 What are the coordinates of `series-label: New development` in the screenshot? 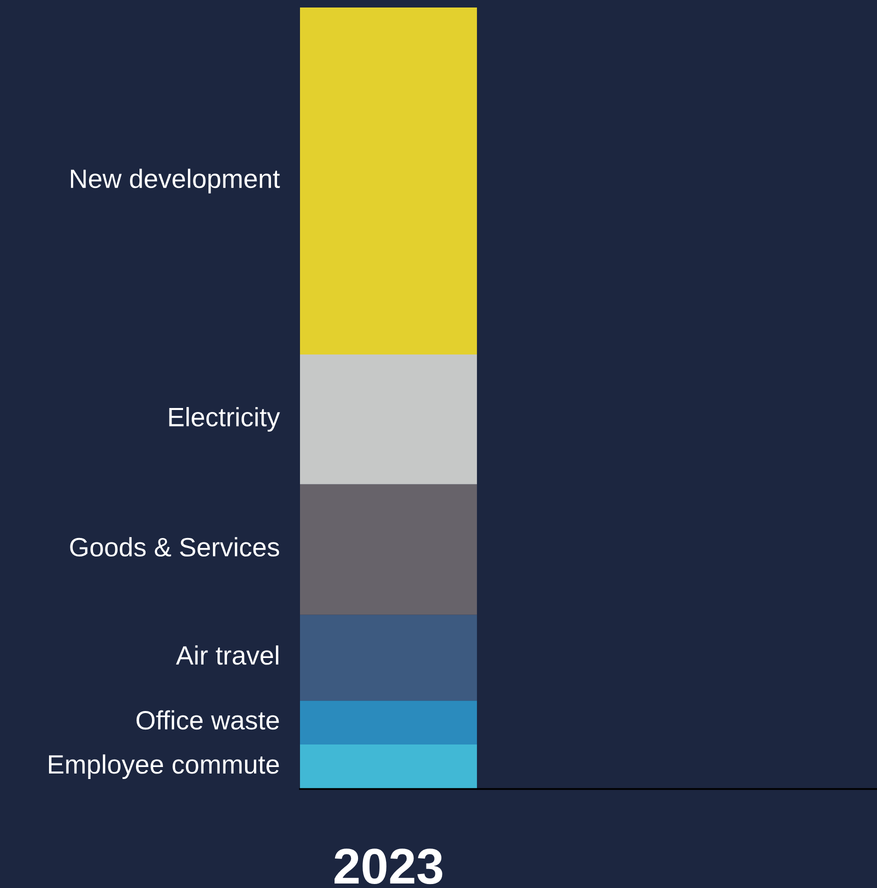 It's located at (175, 181).